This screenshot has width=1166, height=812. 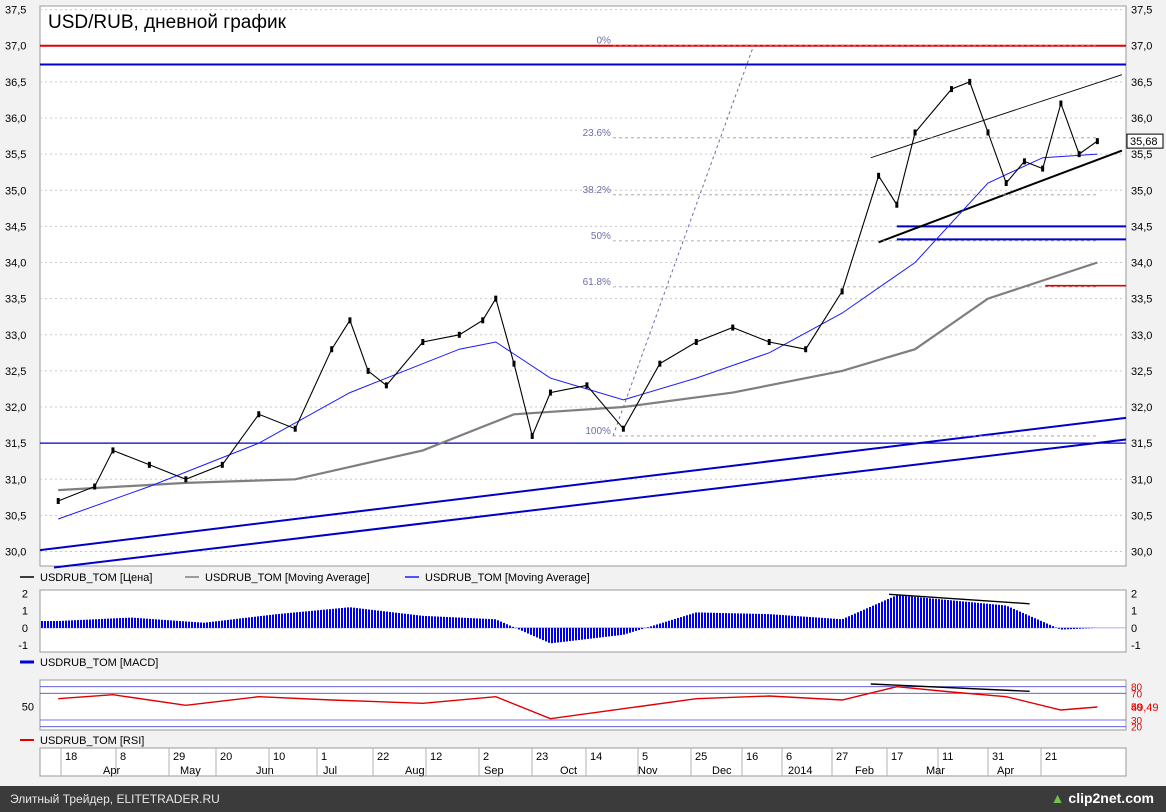 What do you see at coordinates (597, 133) in the screenshot?
I see `fib-level-label: 23.6%` at bounding box center [597, 133].